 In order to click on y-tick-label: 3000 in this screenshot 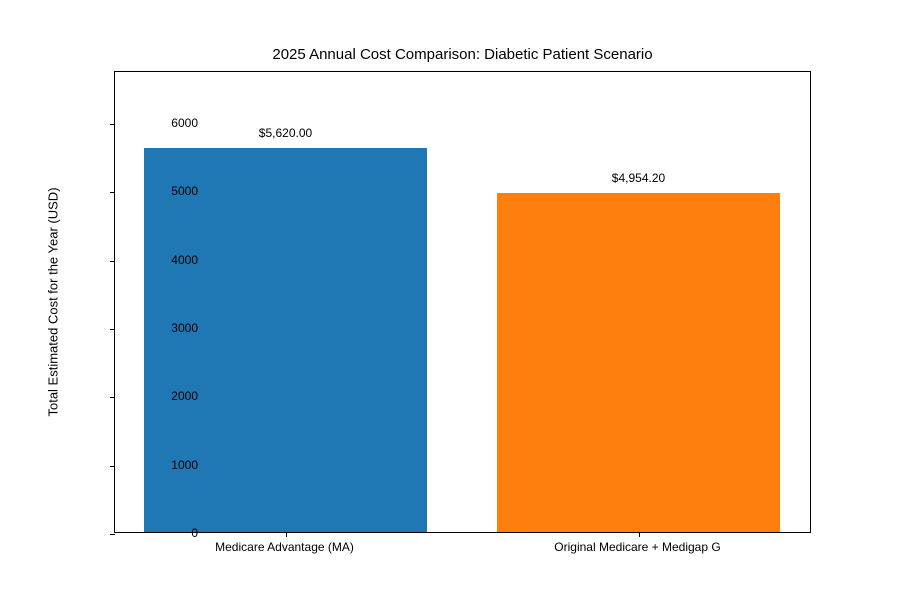, I will do `click(184, 327)`.